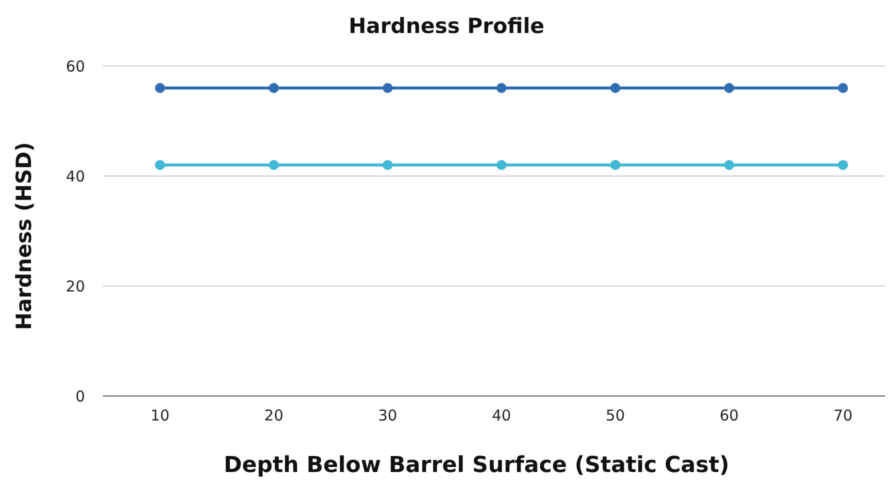  I want to click on chart-title: Hardness Profile, so click(447, 26).